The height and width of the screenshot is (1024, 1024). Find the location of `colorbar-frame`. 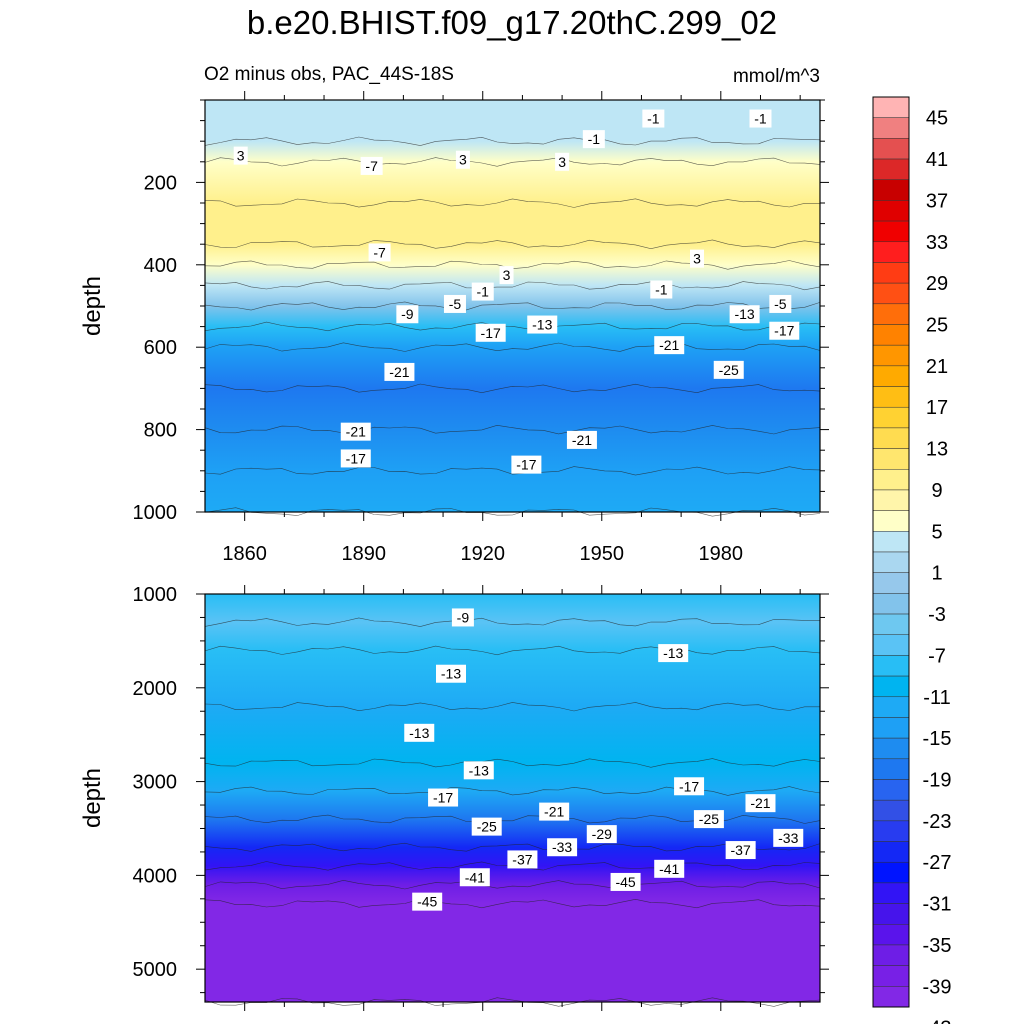

colorbar-frame is located at coordinates (891, 552).